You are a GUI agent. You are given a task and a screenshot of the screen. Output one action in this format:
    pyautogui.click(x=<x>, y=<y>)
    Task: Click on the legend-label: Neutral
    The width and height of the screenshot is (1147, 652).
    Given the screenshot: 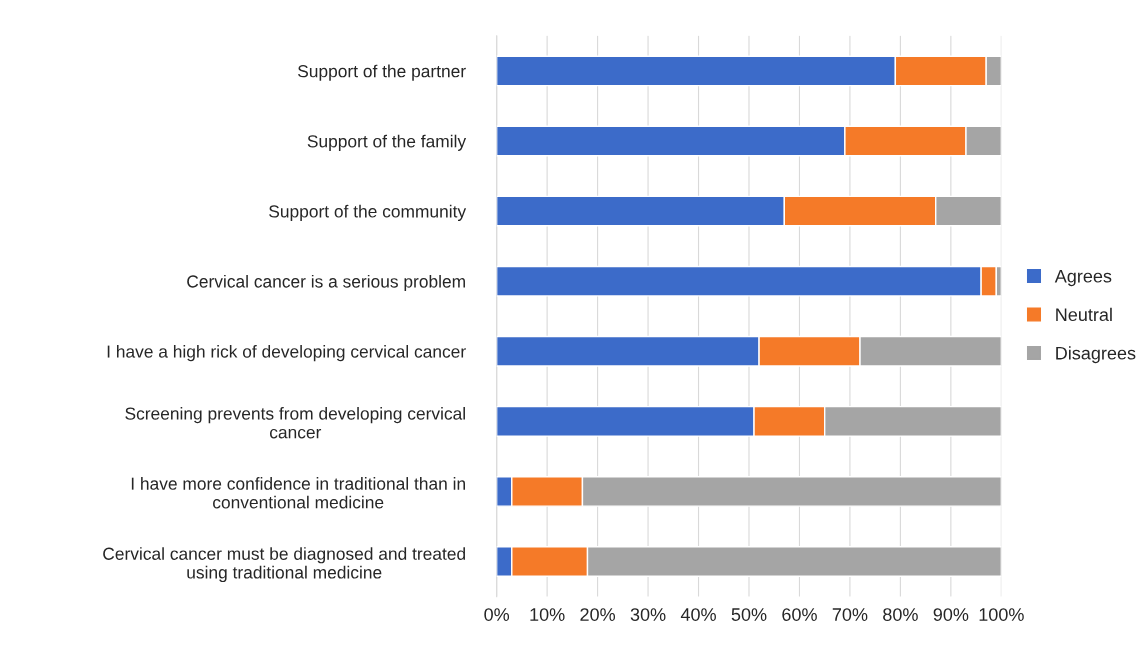 What is the action you would take?
    pyautogui.click(x=1084, y=314)
    